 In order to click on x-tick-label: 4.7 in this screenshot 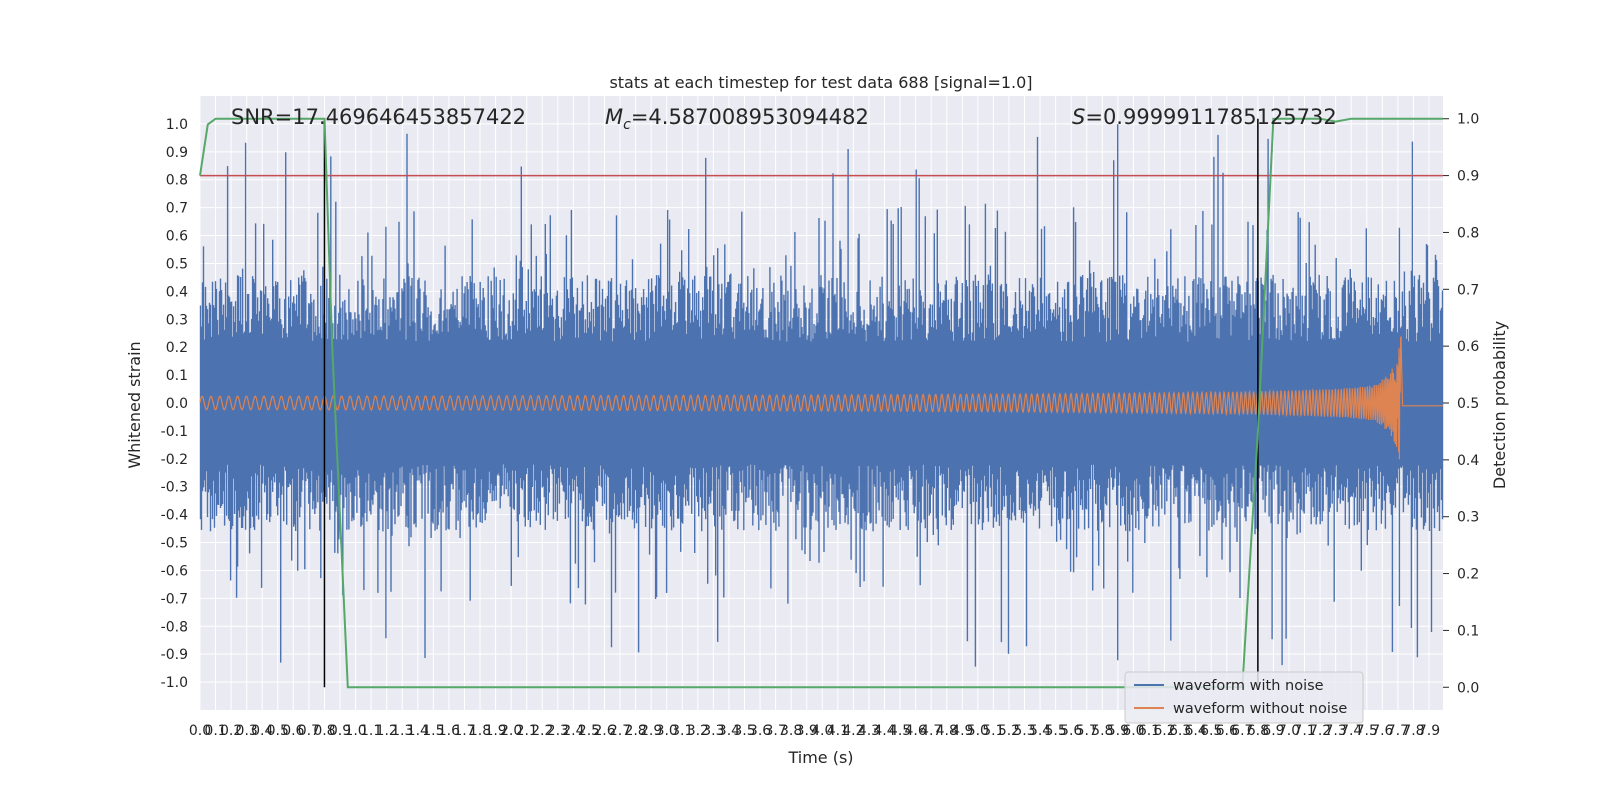, I will do `click(931, 731)`.